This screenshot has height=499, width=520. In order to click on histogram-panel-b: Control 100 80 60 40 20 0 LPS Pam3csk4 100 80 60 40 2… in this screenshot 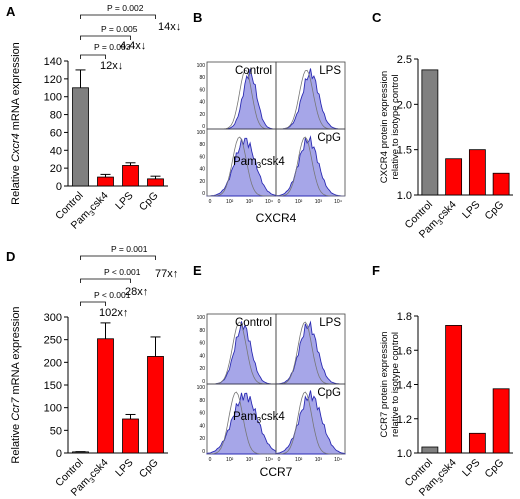, I will do `click(271, 143)`.